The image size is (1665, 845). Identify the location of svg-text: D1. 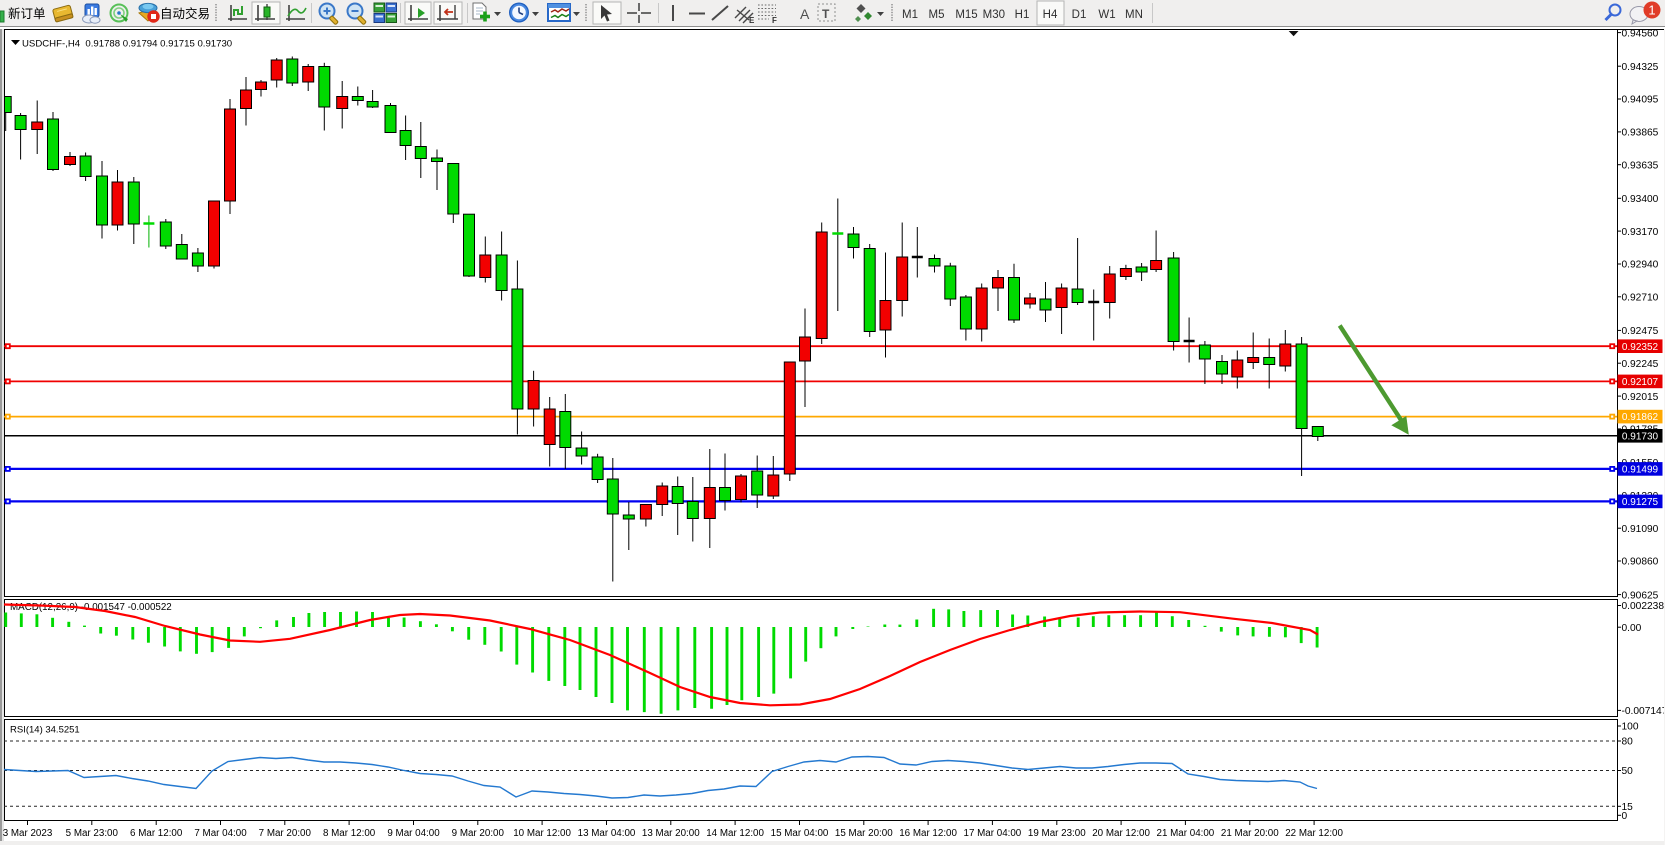
(1079, 15).